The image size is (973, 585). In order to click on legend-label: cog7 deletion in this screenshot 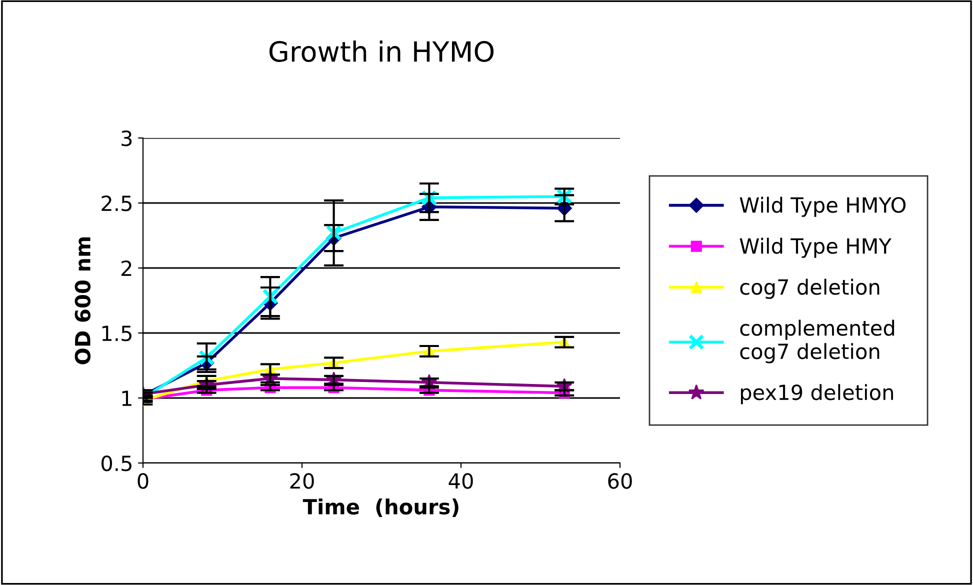, I will do `click(810, 288)`.